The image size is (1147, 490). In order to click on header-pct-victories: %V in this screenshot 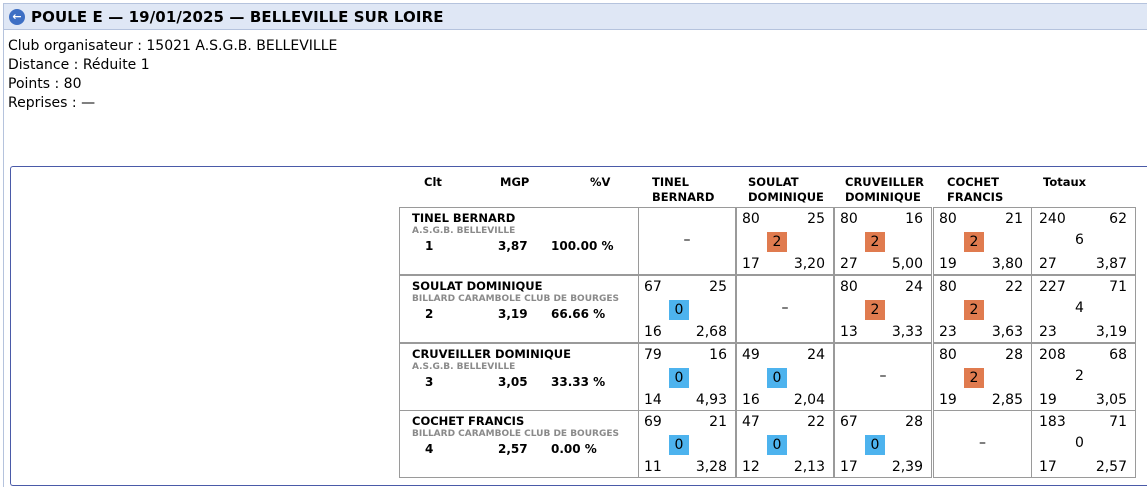, I will do `click(600, 182)`.